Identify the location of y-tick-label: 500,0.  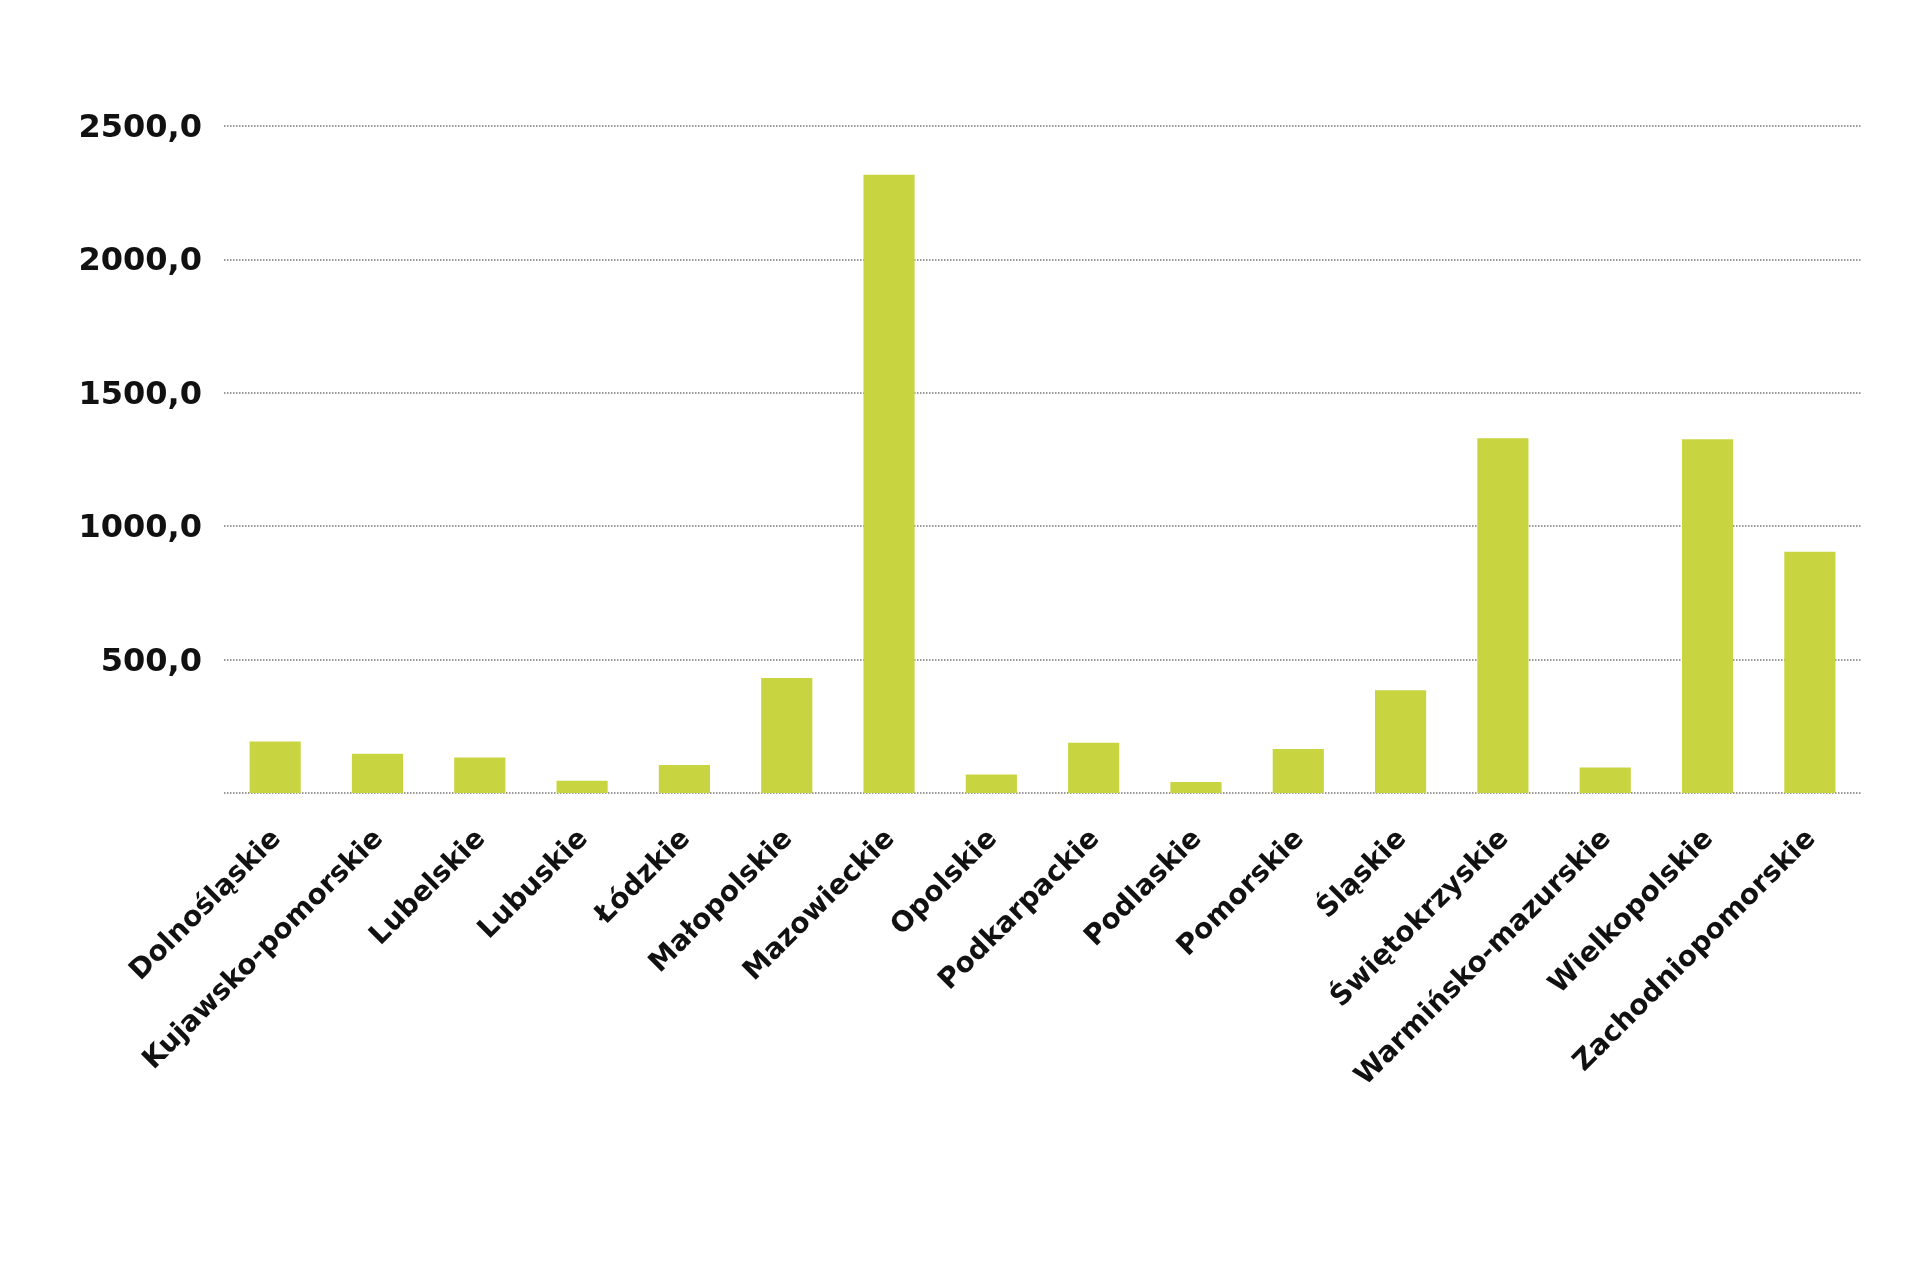
(151, 659).